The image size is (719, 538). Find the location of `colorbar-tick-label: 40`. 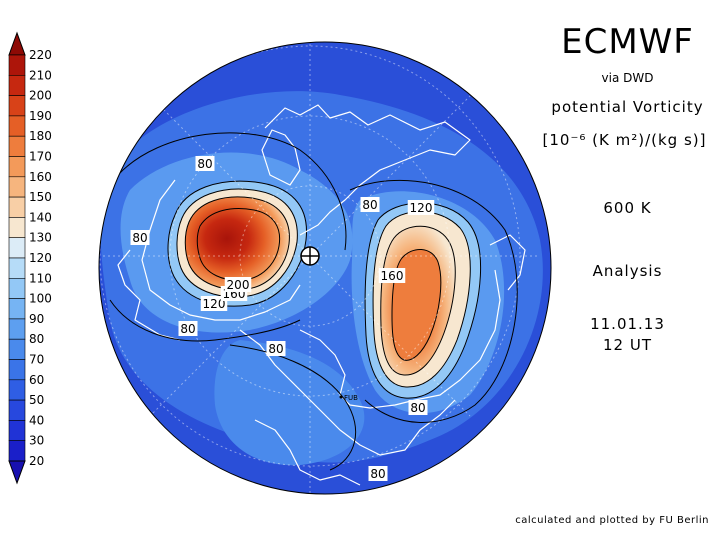

colorbar-tick-label: 40 is located at coordinates (36, 420).